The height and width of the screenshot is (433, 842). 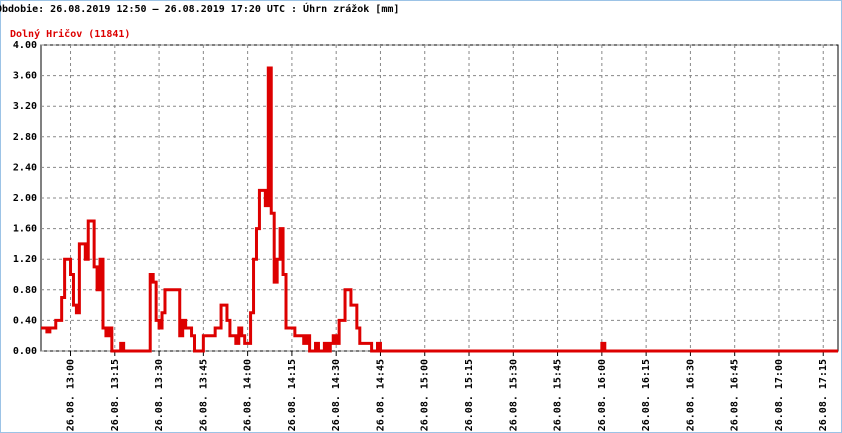 I want to click on x-tick-label: 26.08. 16:30, so click(x=690, y=395).